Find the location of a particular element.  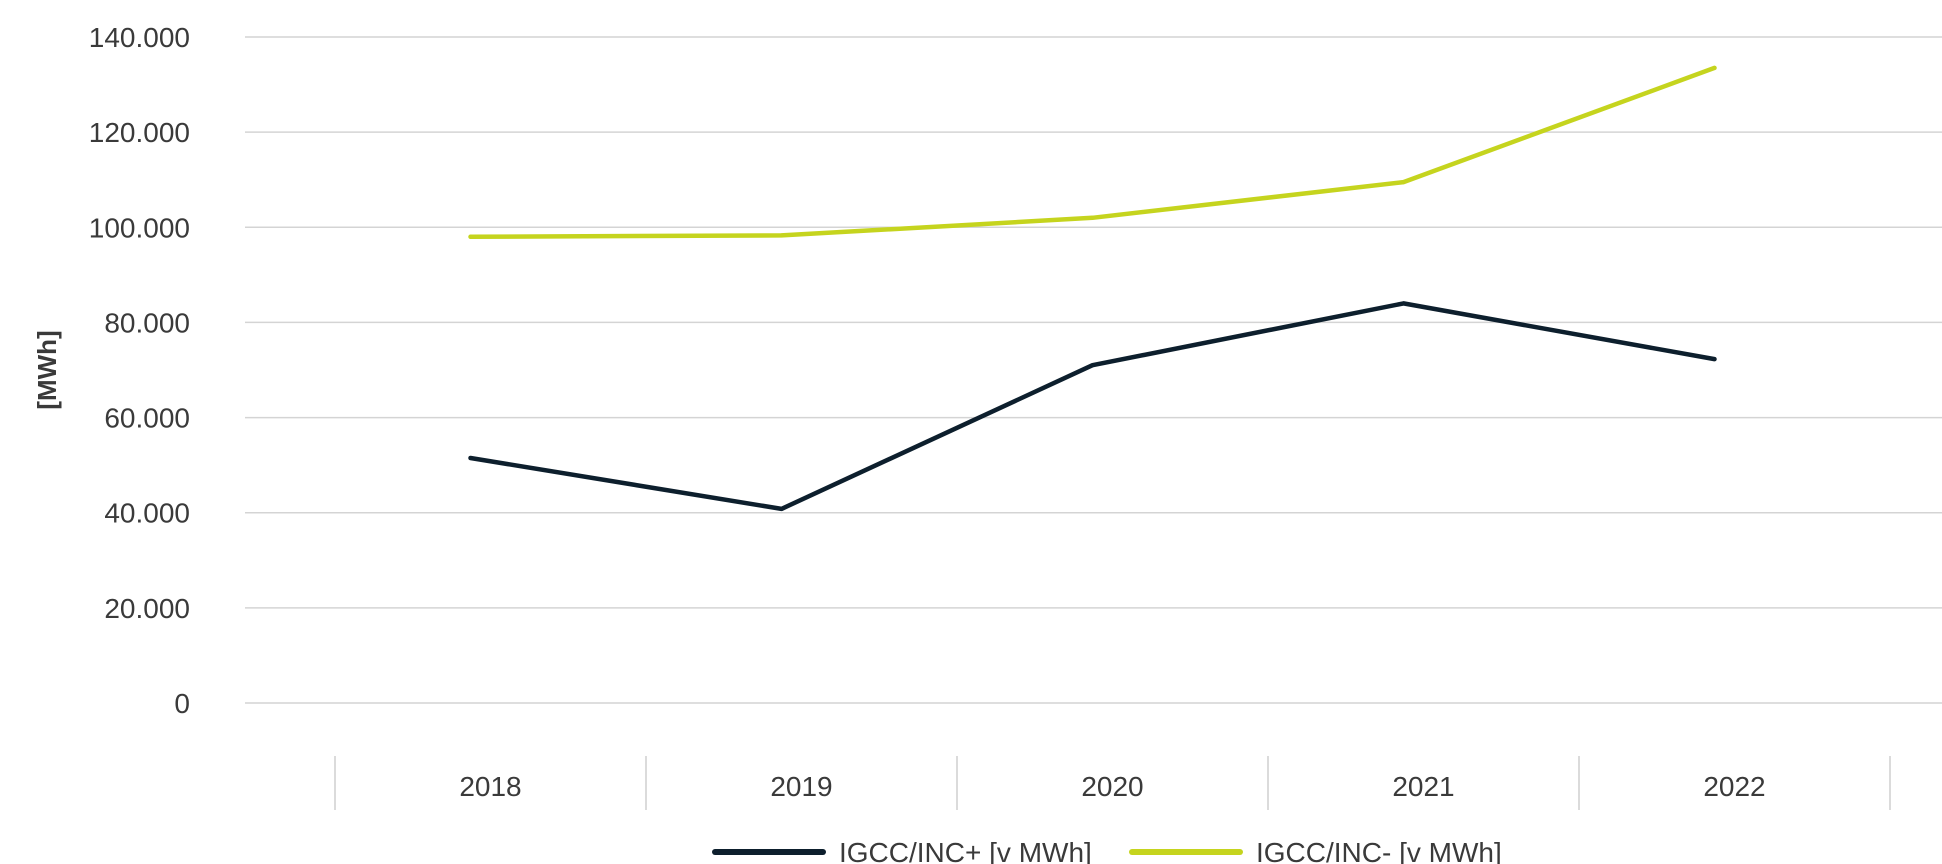

x-axis-tick-labels: 2018 2019 2020 2021 2022 is located at coordinates (1112, 786).